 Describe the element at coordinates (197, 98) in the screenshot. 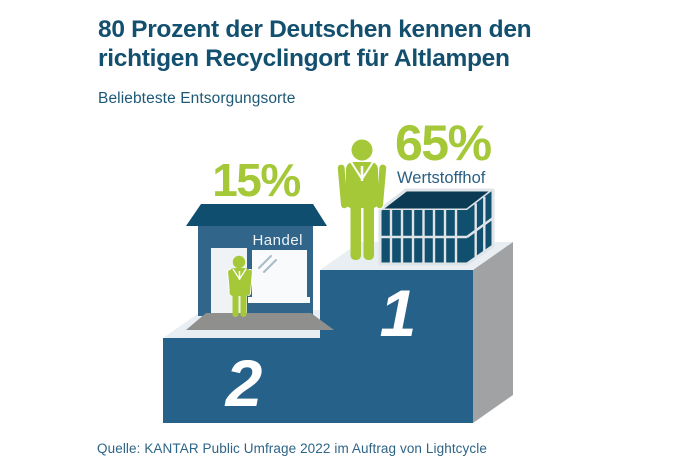

I see `page-subtitle: Beliebteste Entsorgungsorte` at that location.